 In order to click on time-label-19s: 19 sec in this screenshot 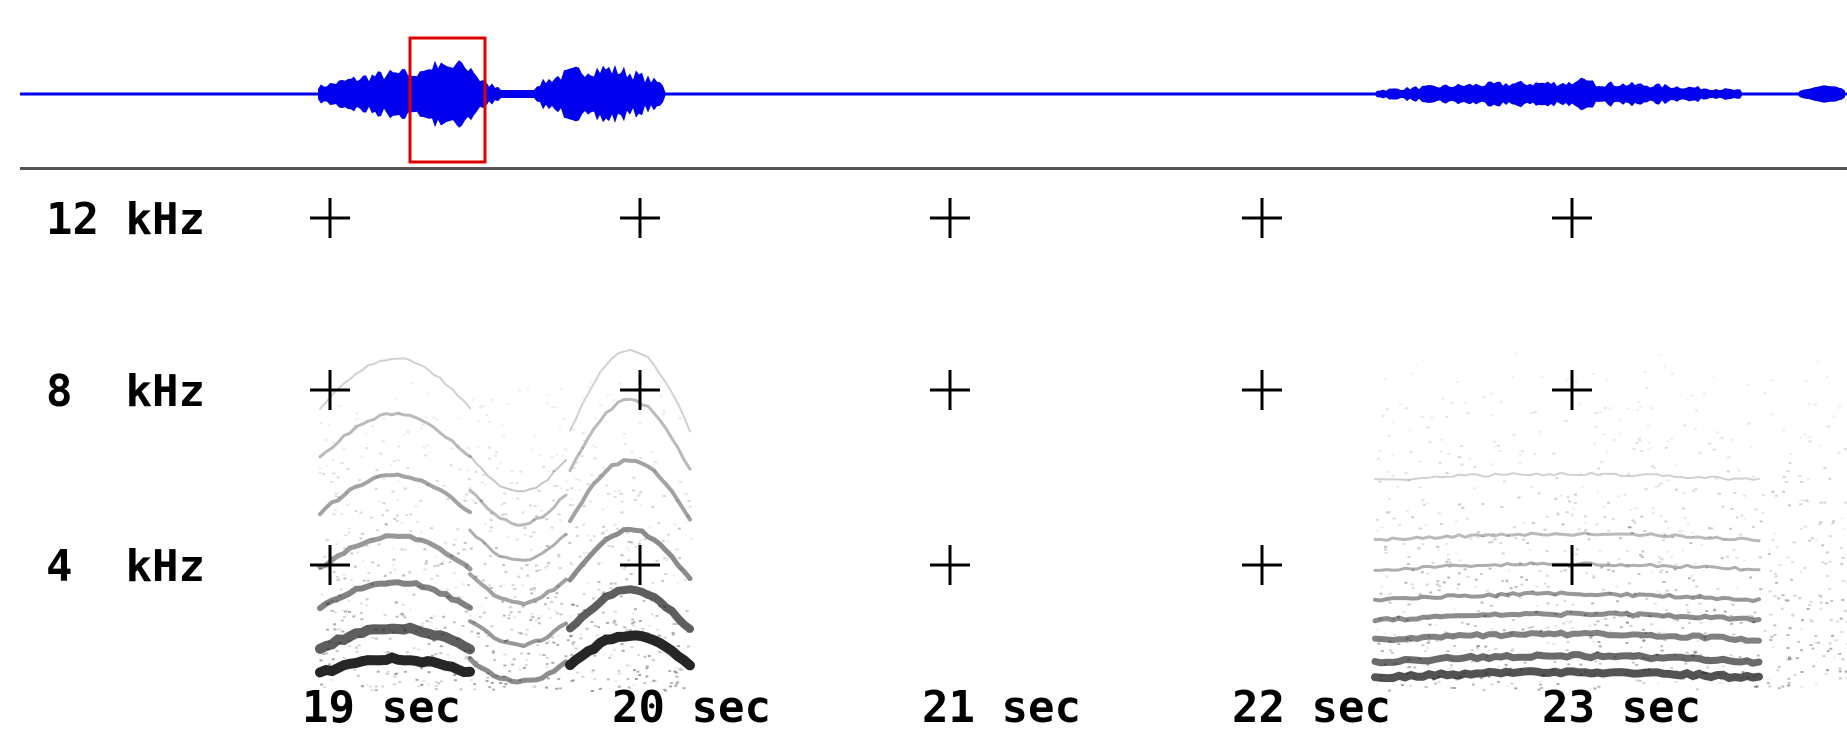, I will do `click(381, 708)`.